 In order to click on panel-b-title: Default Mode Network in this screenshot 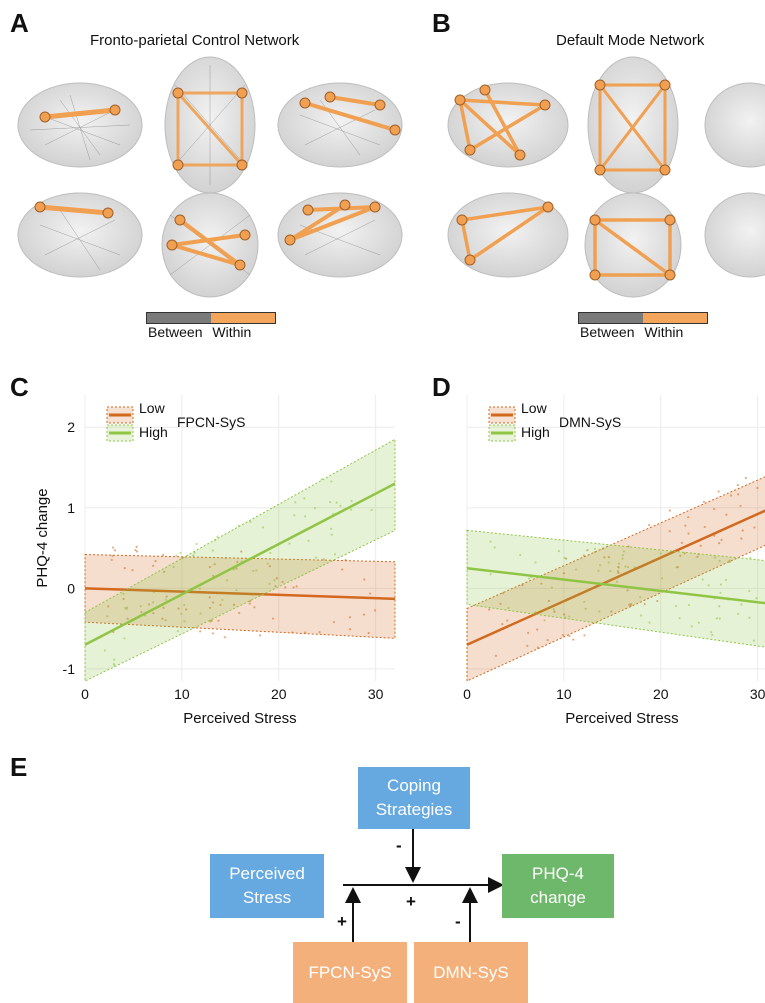, I will do `click(630, 40)`.